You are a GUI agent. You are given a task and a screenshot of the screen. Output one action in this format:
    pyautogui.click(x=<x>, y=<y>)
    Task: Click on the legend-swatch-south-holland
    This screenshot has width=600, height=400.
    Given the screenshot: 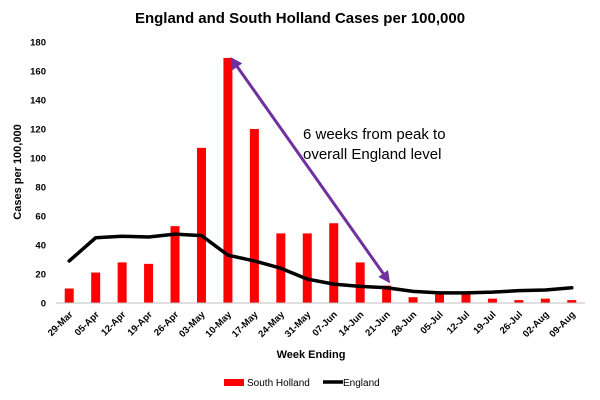 What is the action you would take?
    pyautogui.click(x=234, y=382)
    